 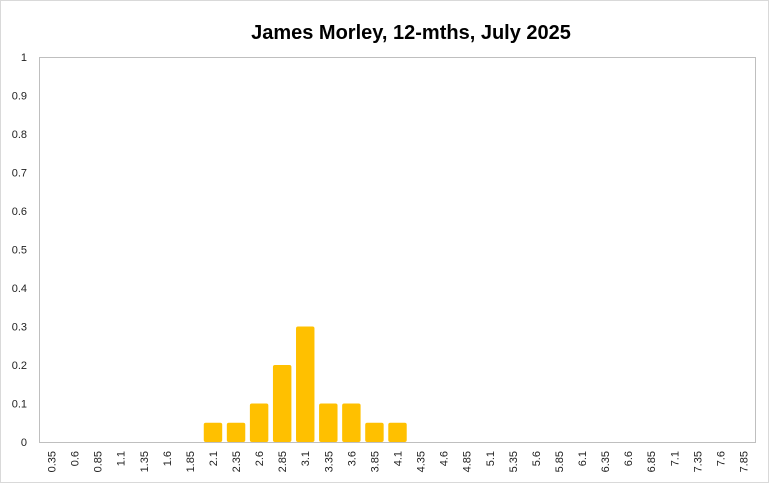 I want to click on x-tick-label: 5.85, so click(x=560, y=461).